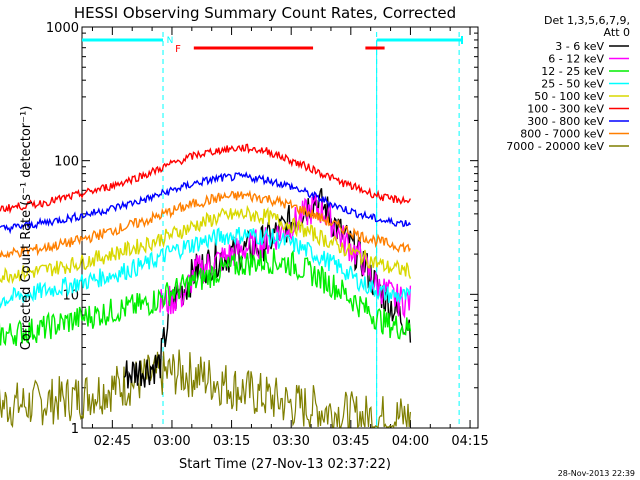 This screenshot has width=640, height=480. What do you see at coordinates (171, 441) in the screenshot?
I see `x-tick-label: 03:00` at bounding box center [171, 441].